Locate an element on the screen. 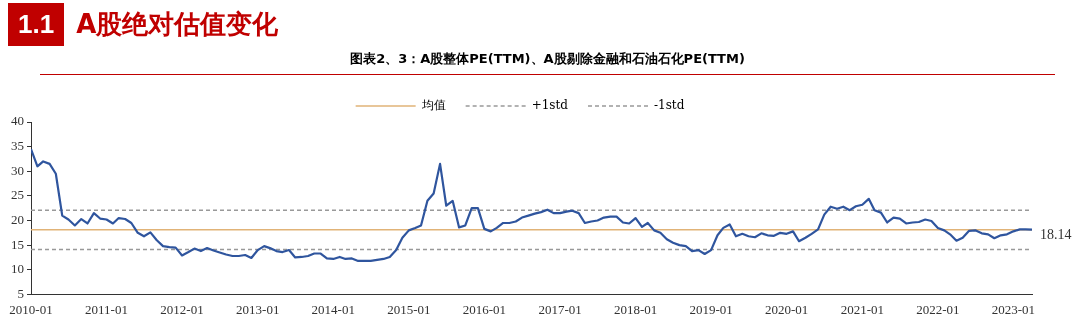 This screenshot has height=323, width=1080. x-tick-label: 2011-01 is located at coordinates (106, 309).